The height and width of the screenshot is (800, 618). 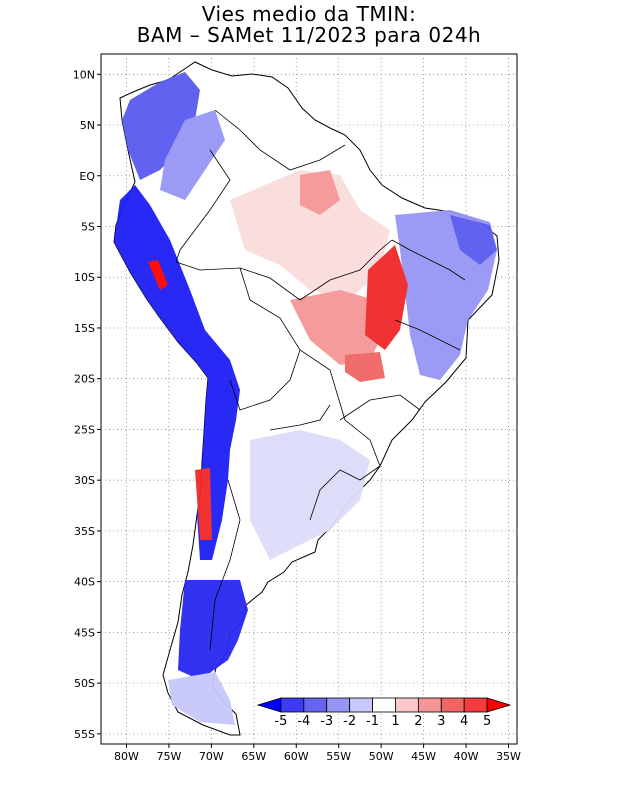 I want to click on lon-tick-label: 40W, so click(x=466, y=756).